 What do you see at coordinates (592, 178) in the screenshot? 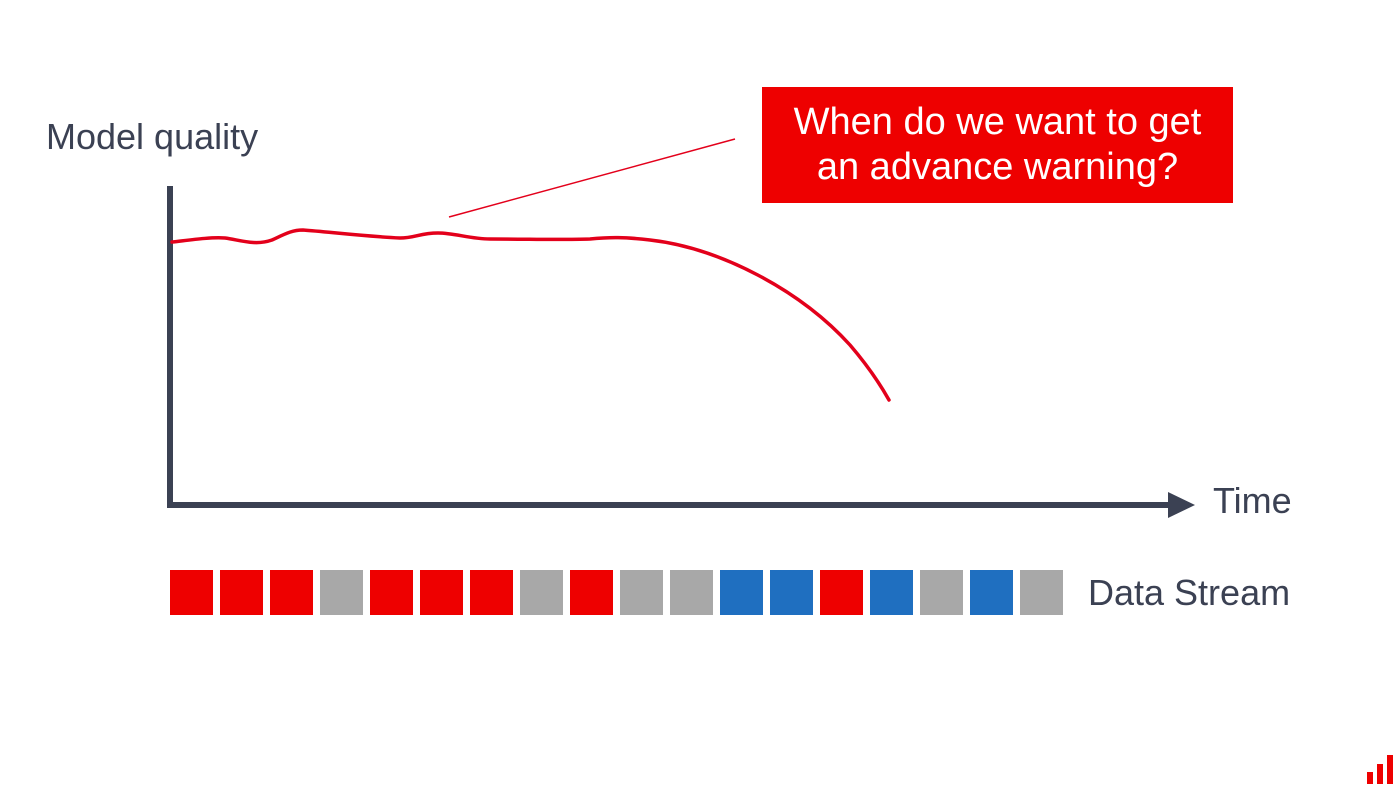
I see `callout-connector` at bounding box center [592, 178].